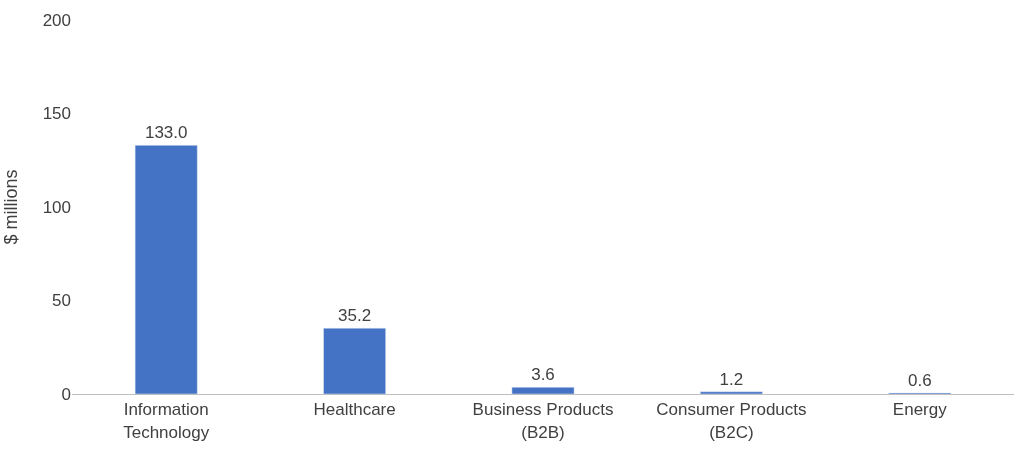 This screenshot has width=1024, height=452. Describe the element at coordinates (354, 410) in the screenshot. I see `x-tick-label: Healthcare` at that location.